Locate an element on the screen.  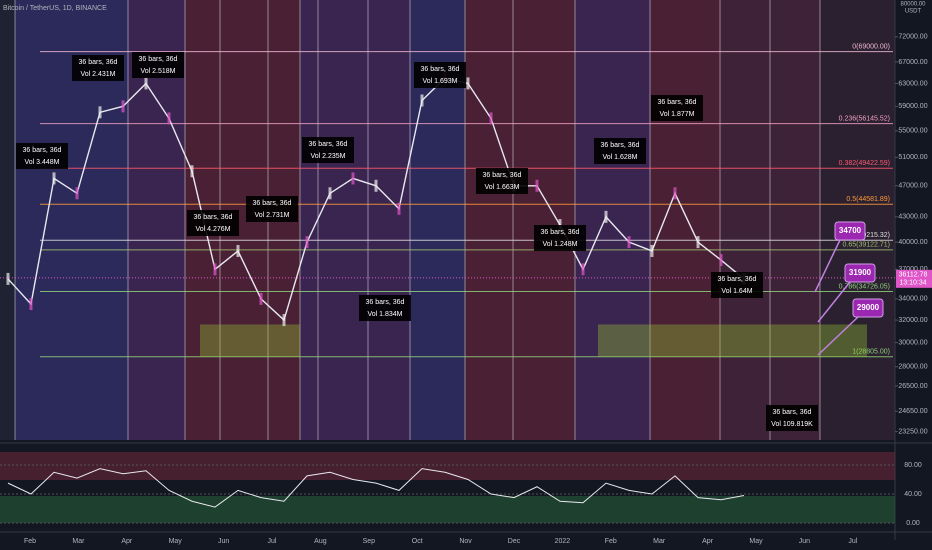
price-tick-label: 67000.00 is located at coordinates (912, 62).